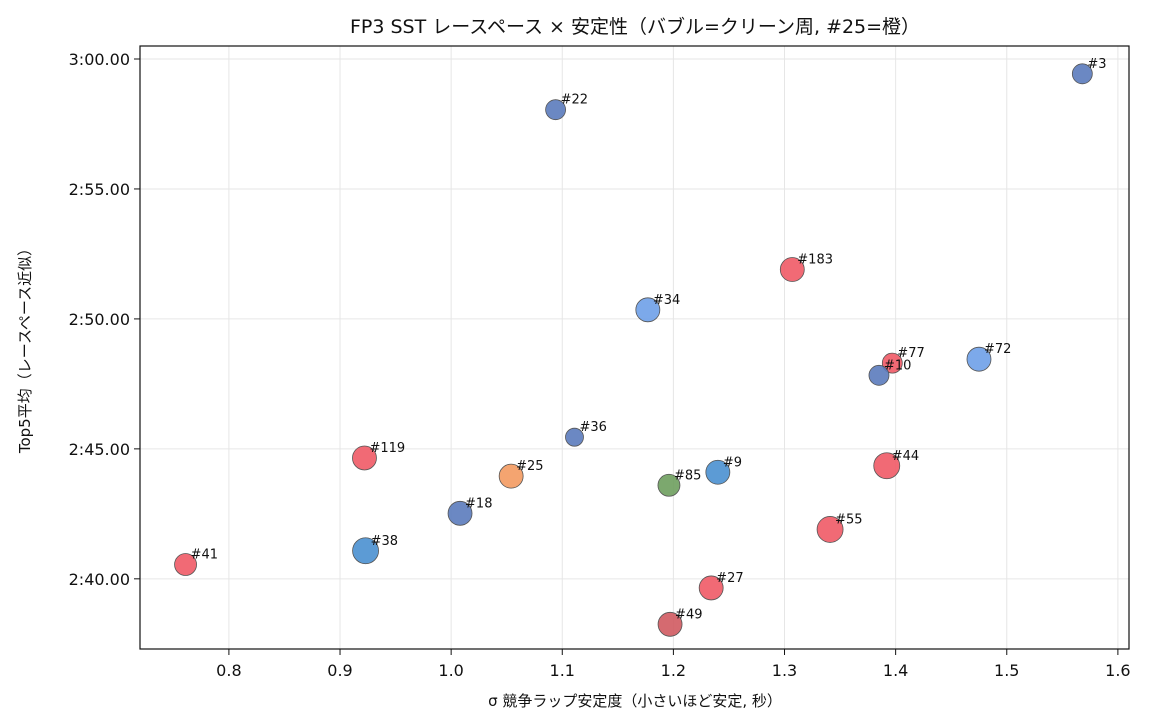 The width and height of the screenshot is (1150, 727). What do you see at coordinates (25, 347) in the screenshot?
I see `y-axis-label: Top5平均（レースペース近似）` at bounding box center [25, 347].